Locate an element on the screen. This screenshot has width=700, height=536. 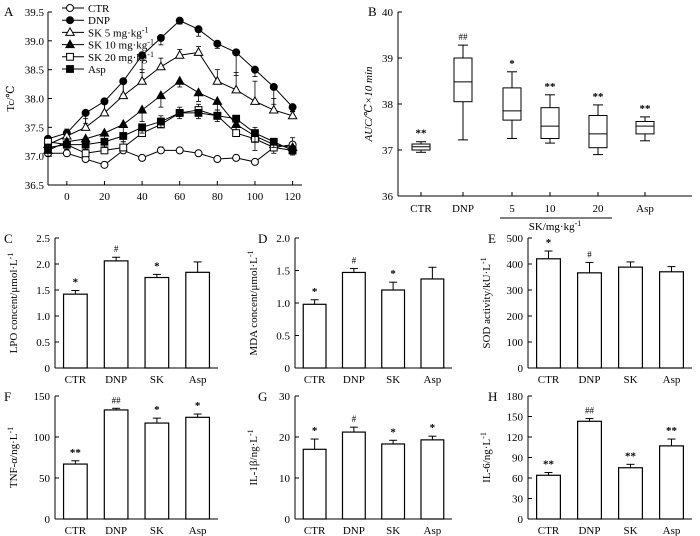
y-tick-label: 37 is located at coordinates (388, 151).